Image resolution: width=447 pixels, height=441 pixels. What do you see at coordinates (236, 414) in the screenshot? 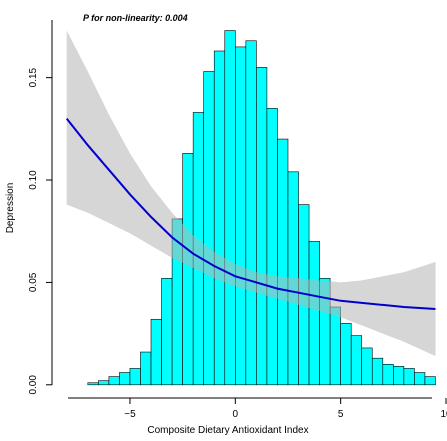
I see `x-tick-label: 0` at bounding box center [236, 414].